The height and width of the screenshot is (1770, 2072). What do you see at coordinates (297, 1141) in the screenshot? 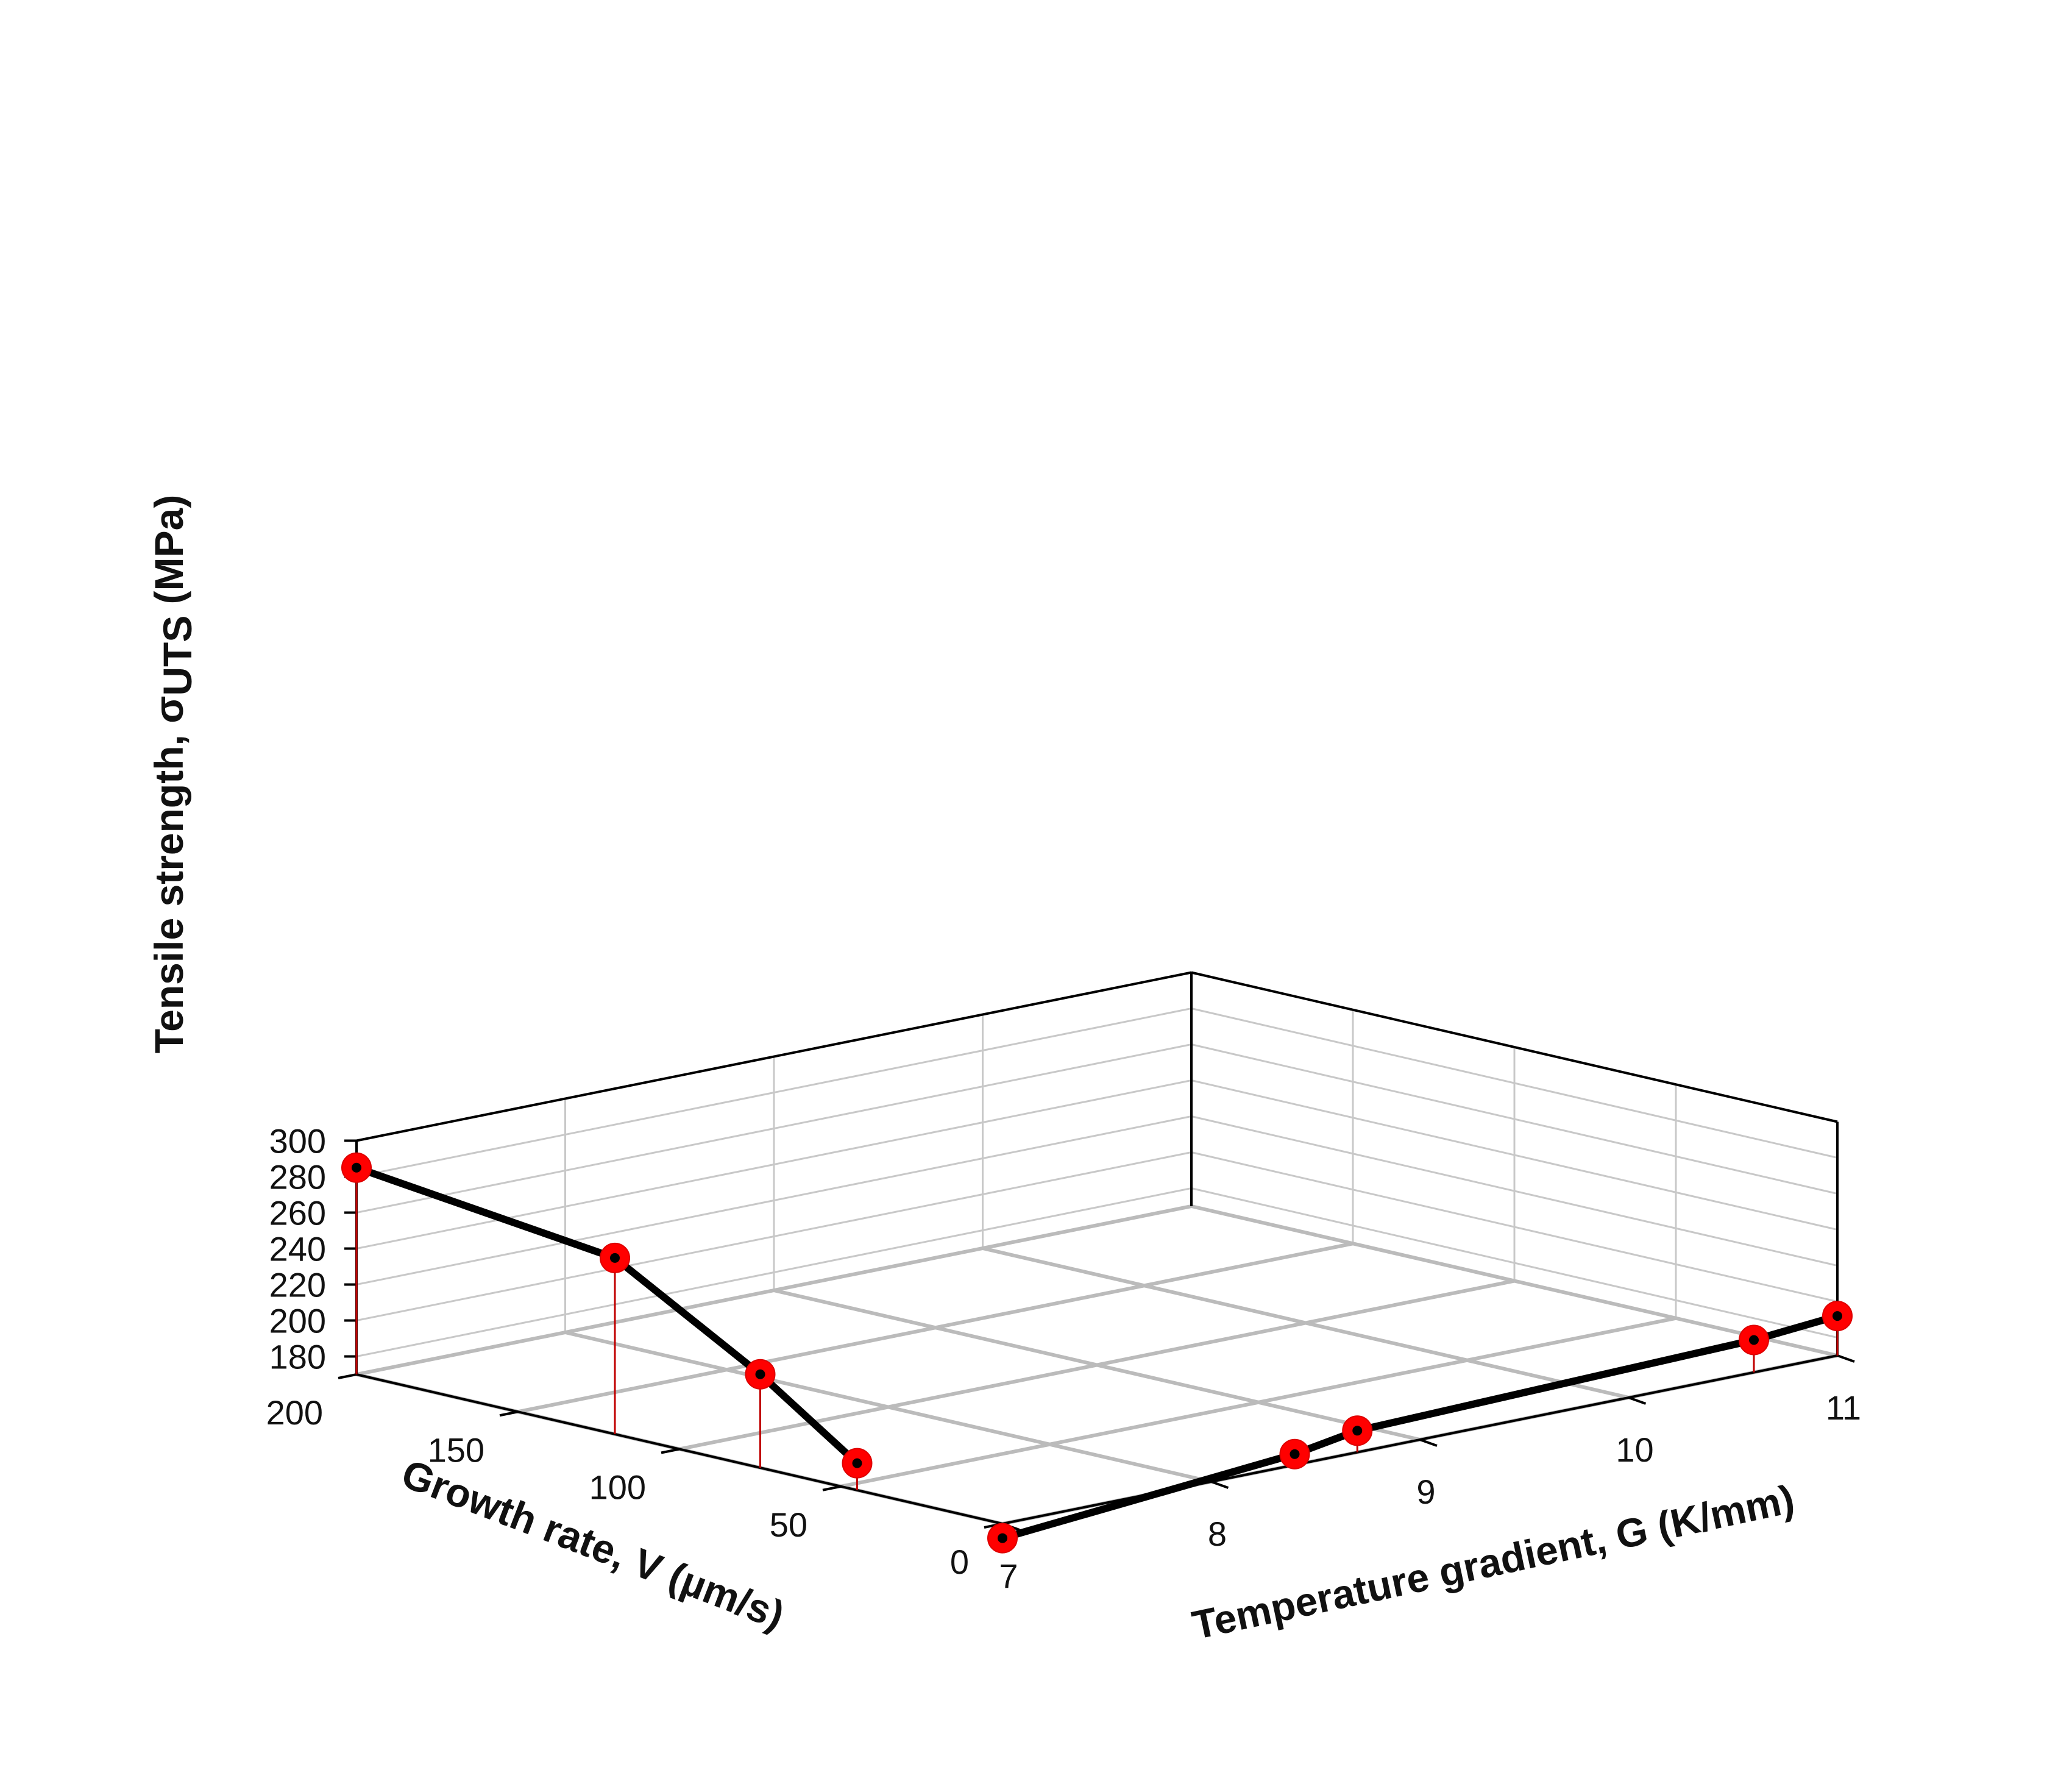
I see `z-tick-label: 300` at bounding box center [297, 1141].